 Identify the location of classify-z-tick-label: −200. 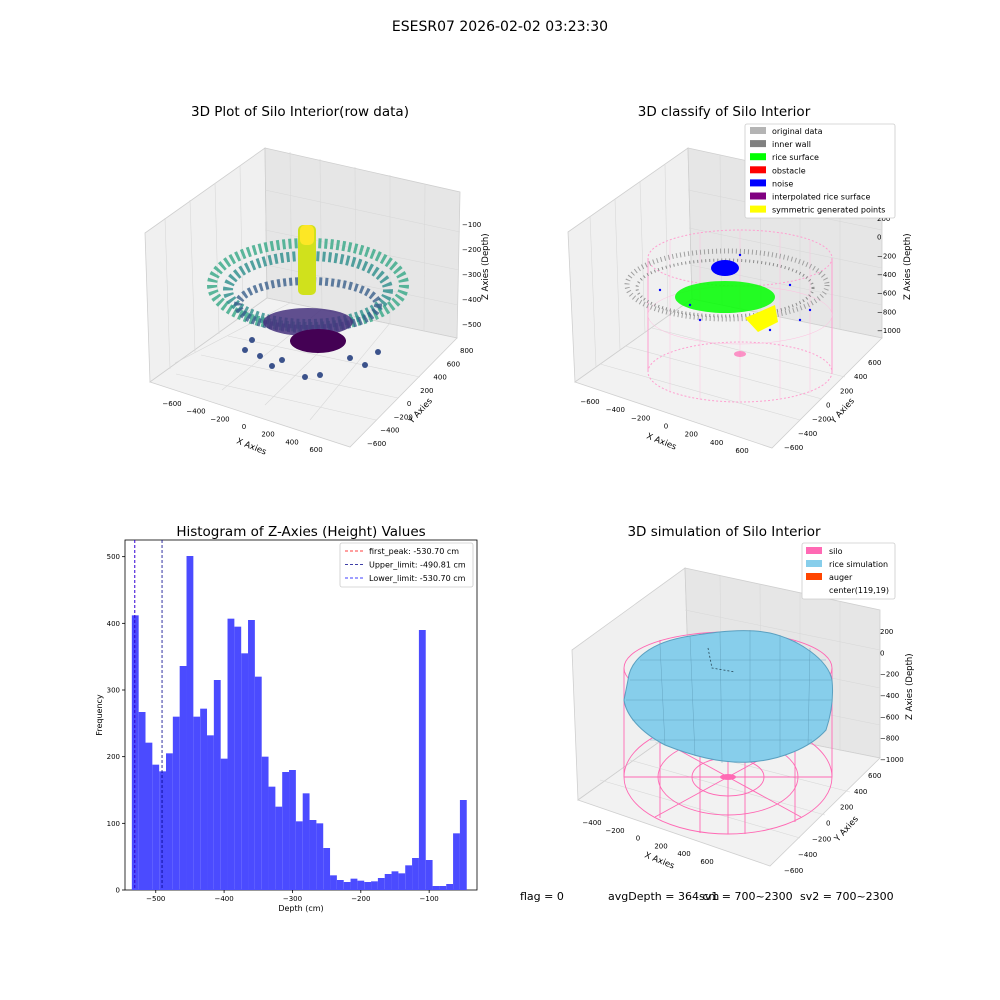
(886, 256).